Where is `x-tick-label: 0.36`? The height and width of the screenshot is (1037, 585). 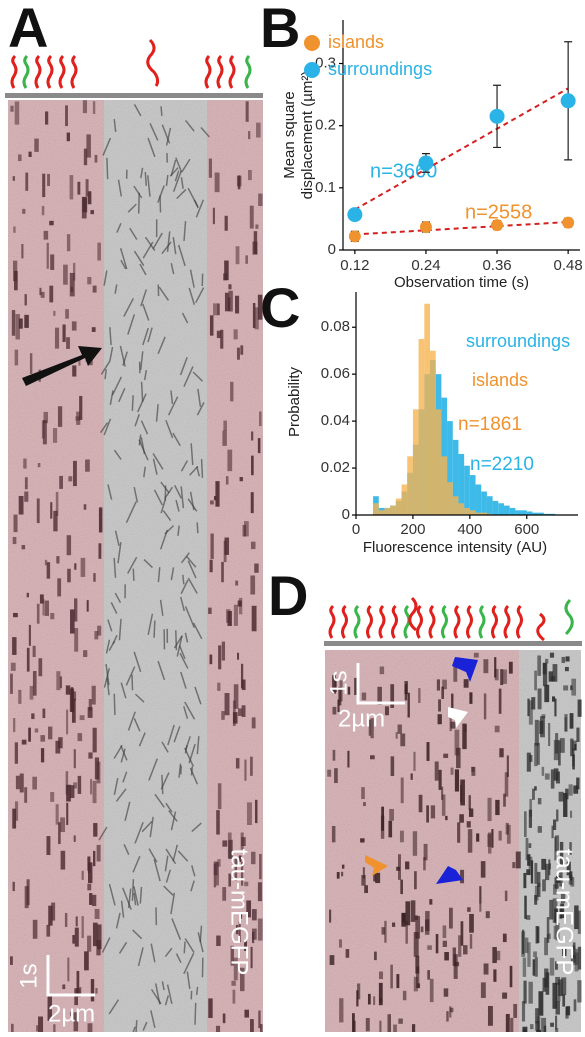 x-tick-label: 0.36 is located at coordinates (496, 265).